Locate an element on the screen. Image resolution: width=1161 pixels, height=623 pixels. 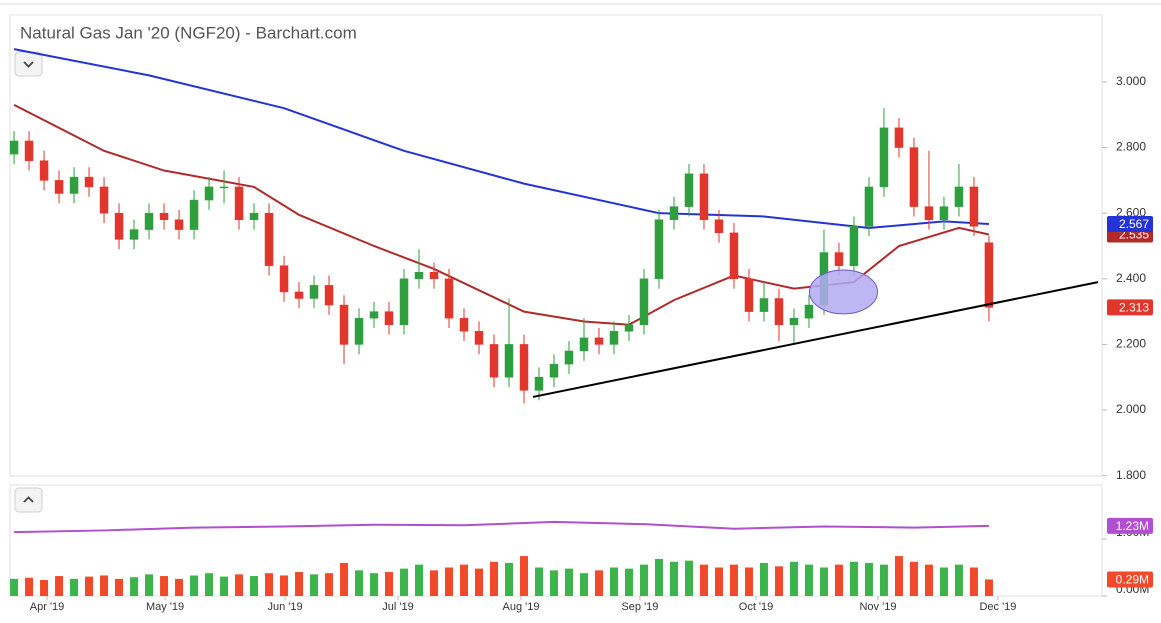
x-tick-label: Nov '19 is located at coordinates (877, 607).